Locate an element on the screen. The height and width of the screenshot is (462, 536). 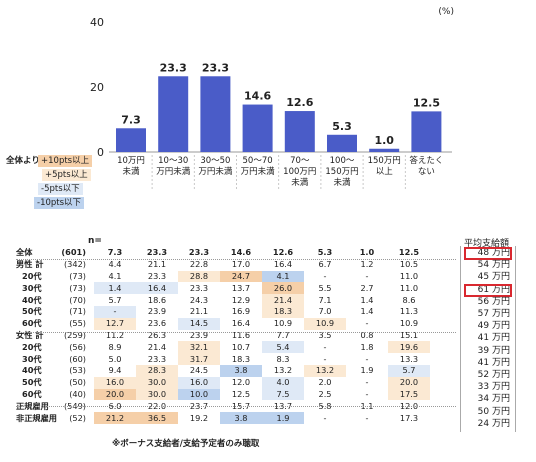
table-cell: 23.3 is located at coordinates (199, 287).